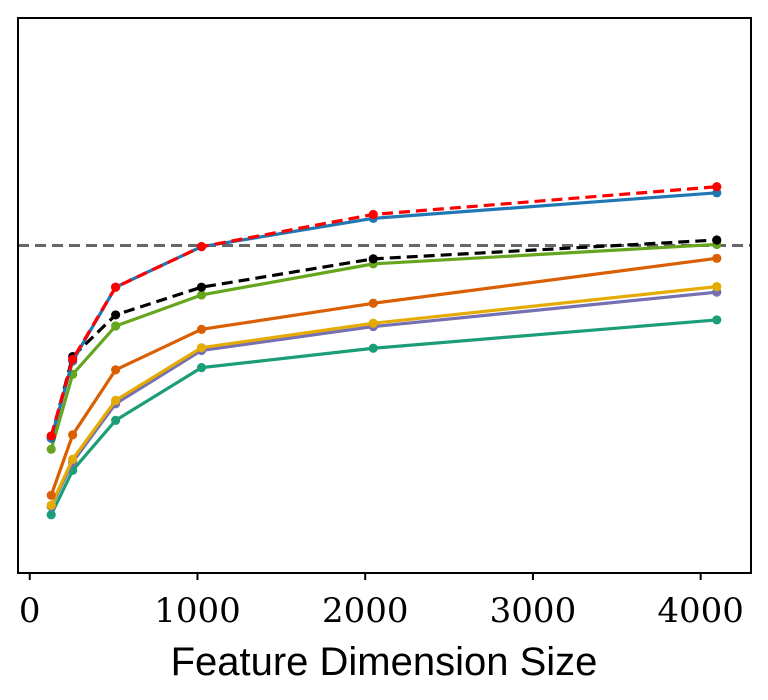 The width and height of the screenshot is (768, 700). I want to click on x-tick-label: 4000, so click(700, 611).